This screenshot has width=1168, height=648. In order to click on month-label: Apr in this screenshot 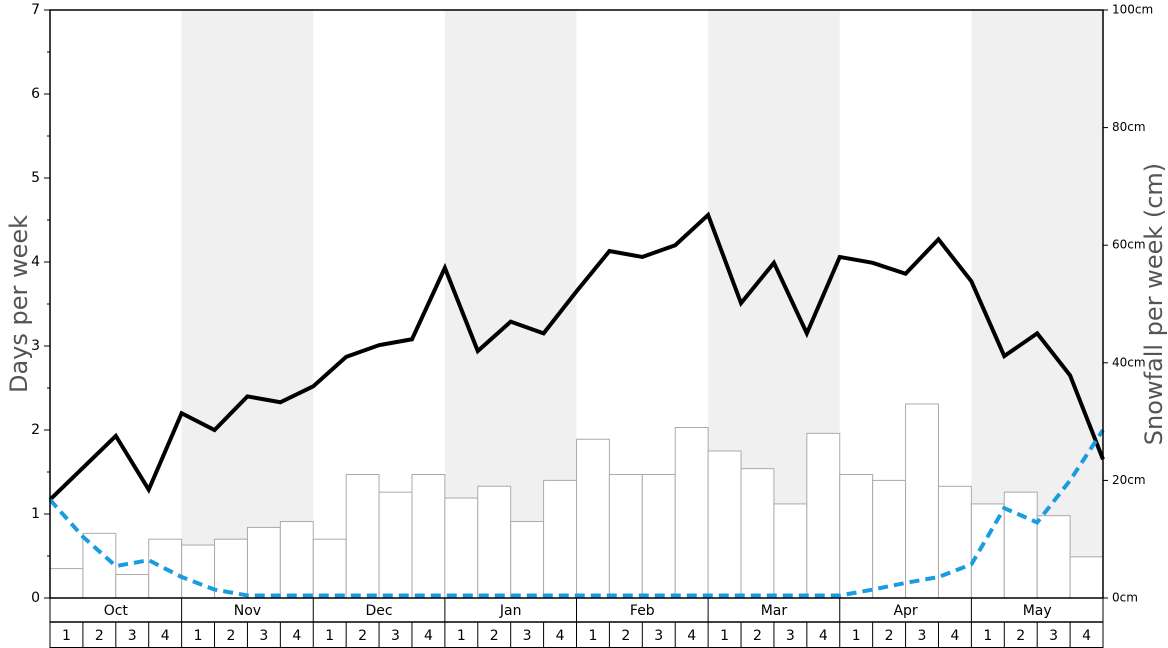, I will do `click(905, 611)`.